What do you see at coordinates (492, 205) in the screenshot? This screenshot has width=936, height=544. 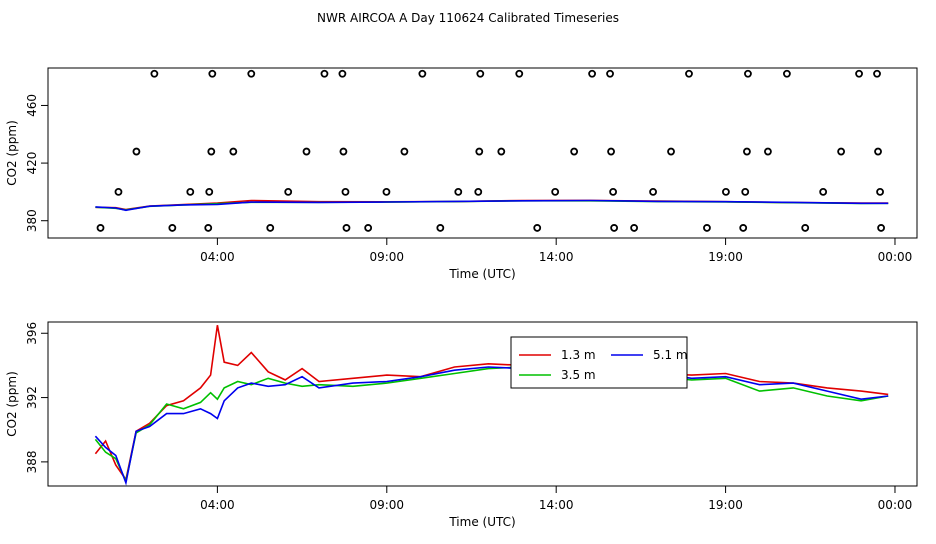 I see `series-line` at bounding box center [492, 205].